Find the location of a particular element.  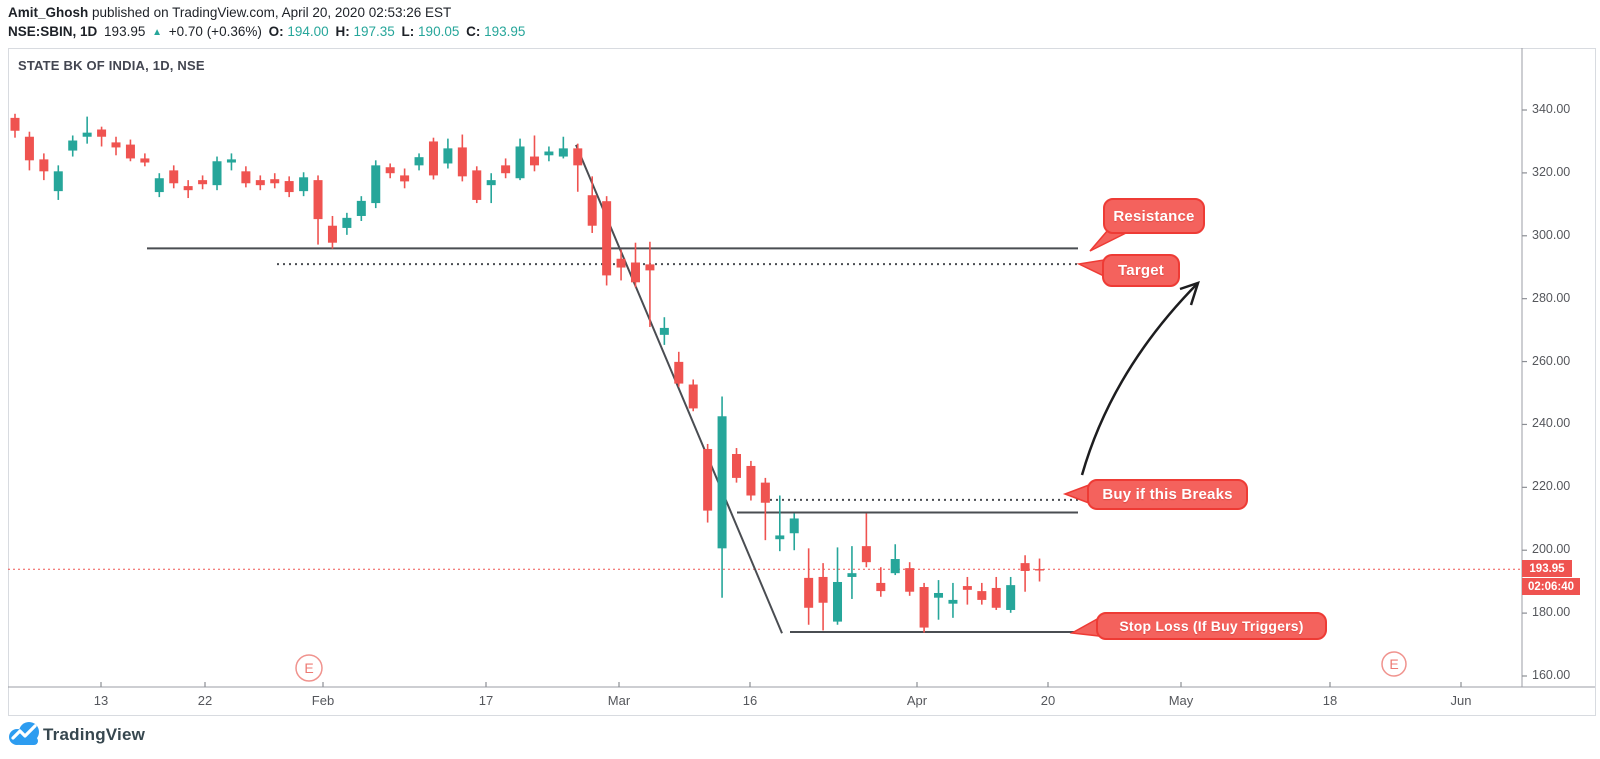

author: Amit_Ghosh is located at coordinates (48, 12).